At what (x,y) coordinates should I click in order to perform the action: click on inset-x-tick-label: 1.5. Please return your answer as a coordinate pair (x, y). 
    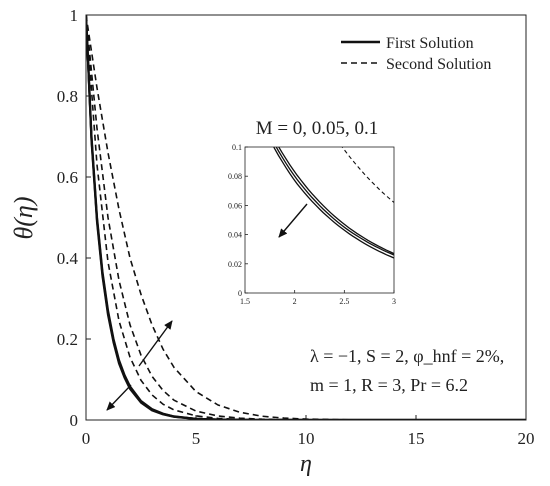
    Looking at the image, I should click on (245, 301).